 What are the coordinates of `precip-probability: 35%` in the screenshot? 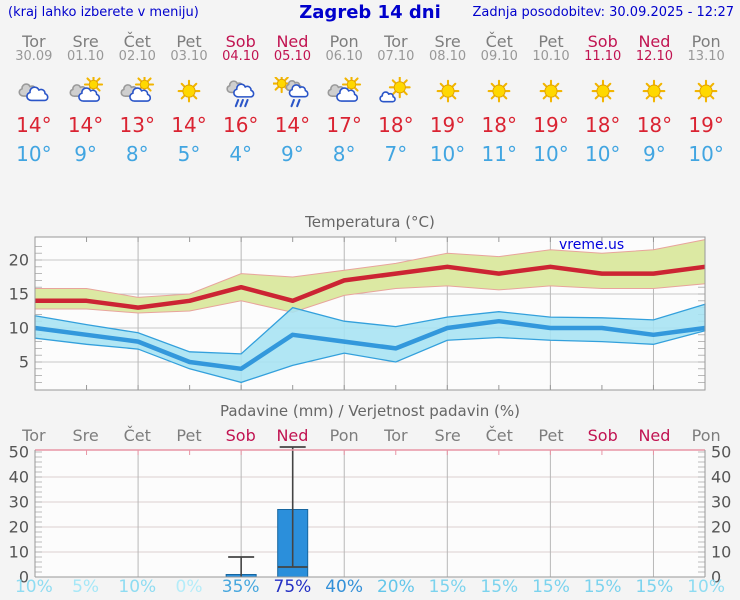 It's located at (240, 587).